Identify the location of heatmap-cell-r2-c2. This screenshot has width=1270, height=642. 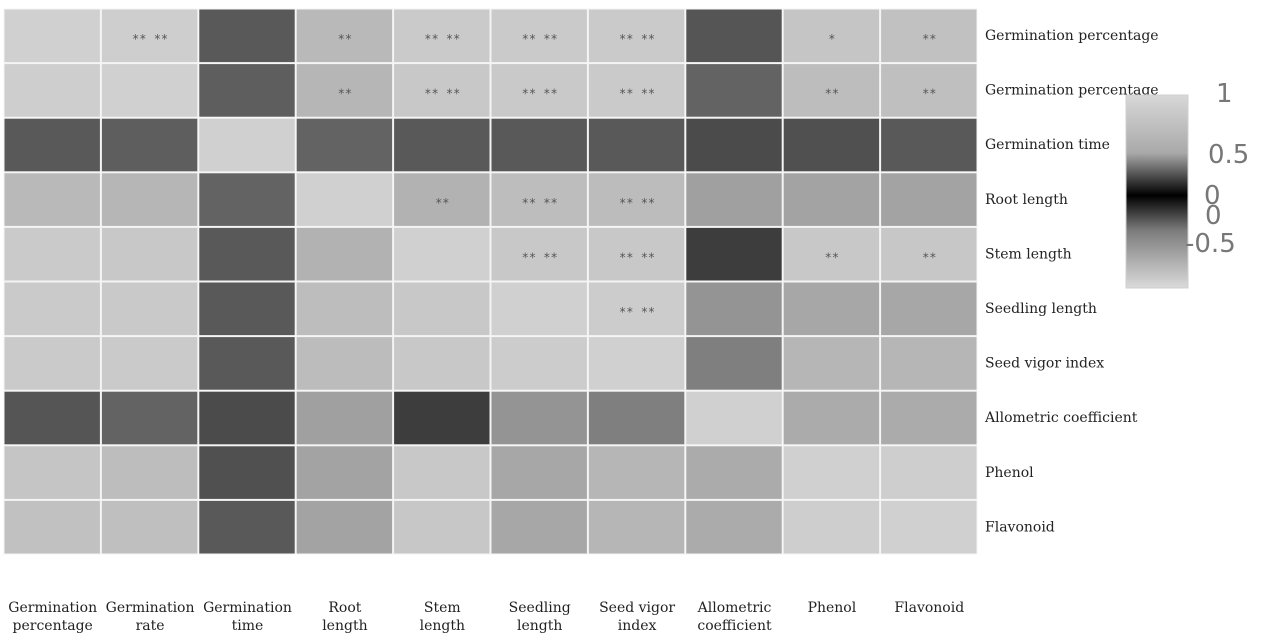
(149, 90).